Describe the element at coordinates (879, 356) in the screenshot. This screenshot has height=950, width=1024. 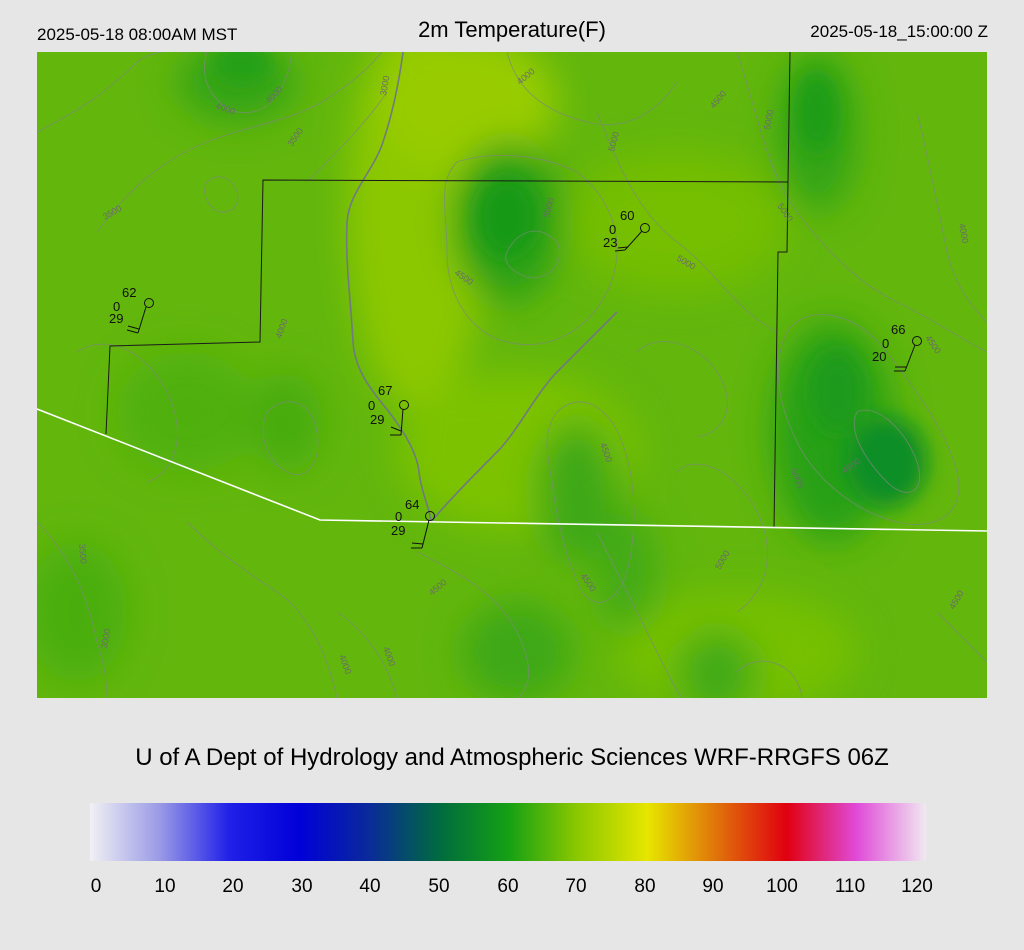
I see `station-gust: 20` at that location.